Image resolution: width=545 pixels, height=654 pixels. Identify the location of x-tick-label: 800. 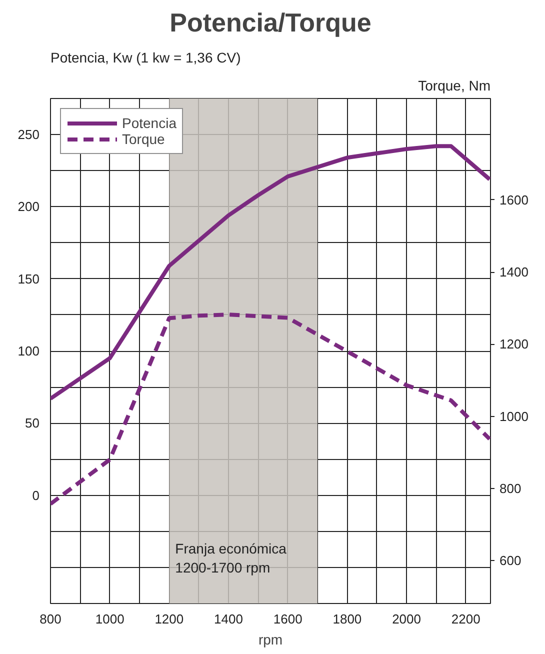
(51, 619).